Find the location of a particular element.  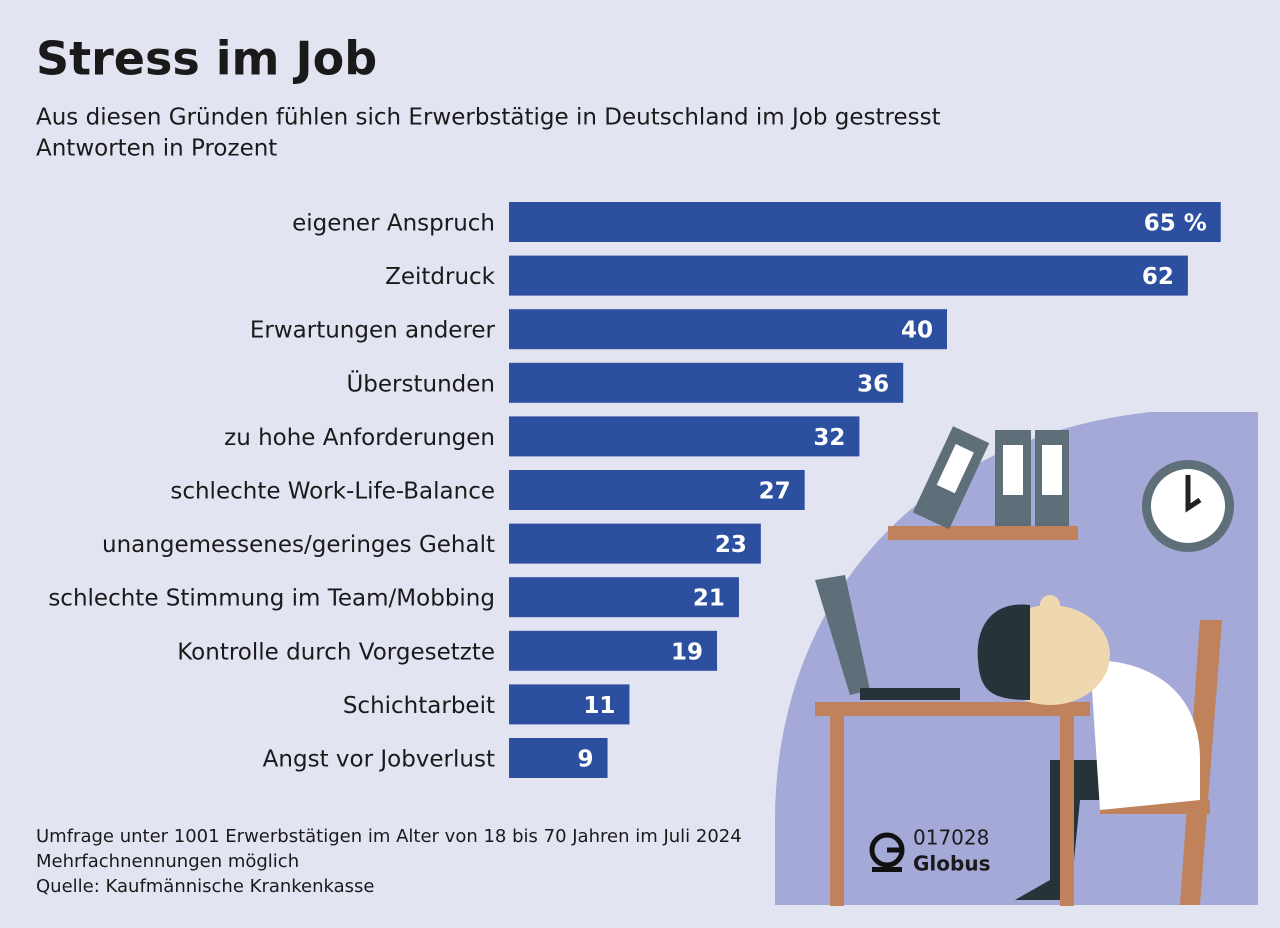

value-label: 27 is located at coordinates (775, 492).